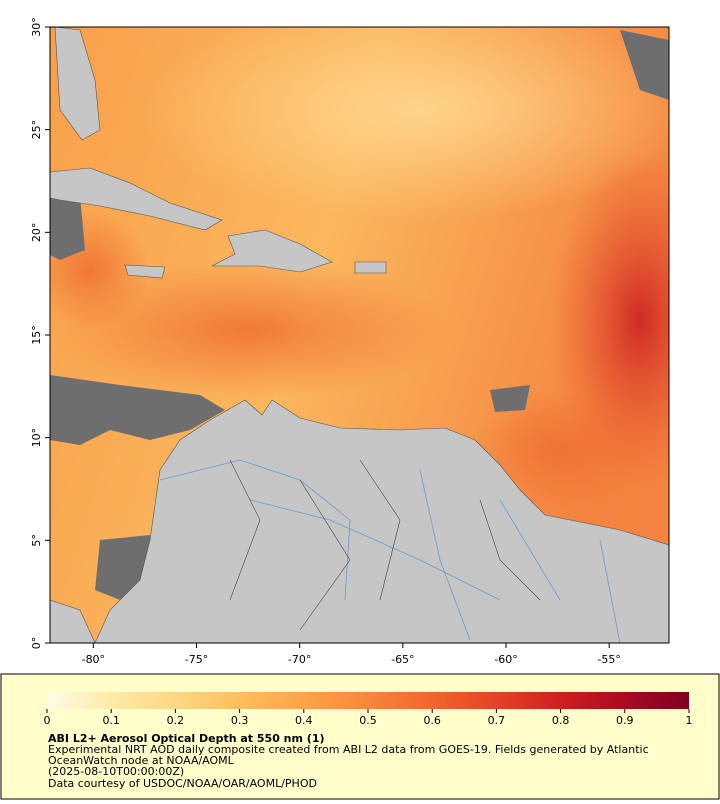 Image resolution: width=720 pixels, height=804 pixels. Describe the element at coordinates (141, 760) in the screenshot. I see `legend-line: OceanWatch node at NOAA/AOML` at that location.